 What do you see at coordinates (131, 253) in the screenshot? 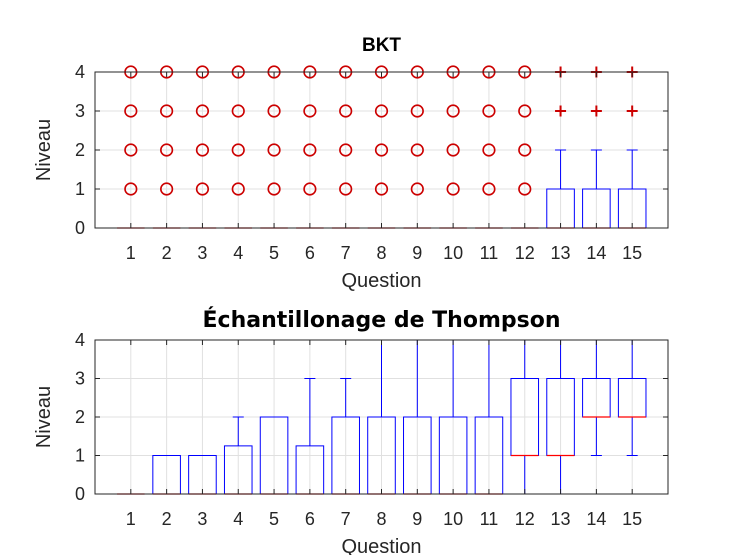
I see `panel1-xtick-label-1: 1` at bounding box center [131, 253].